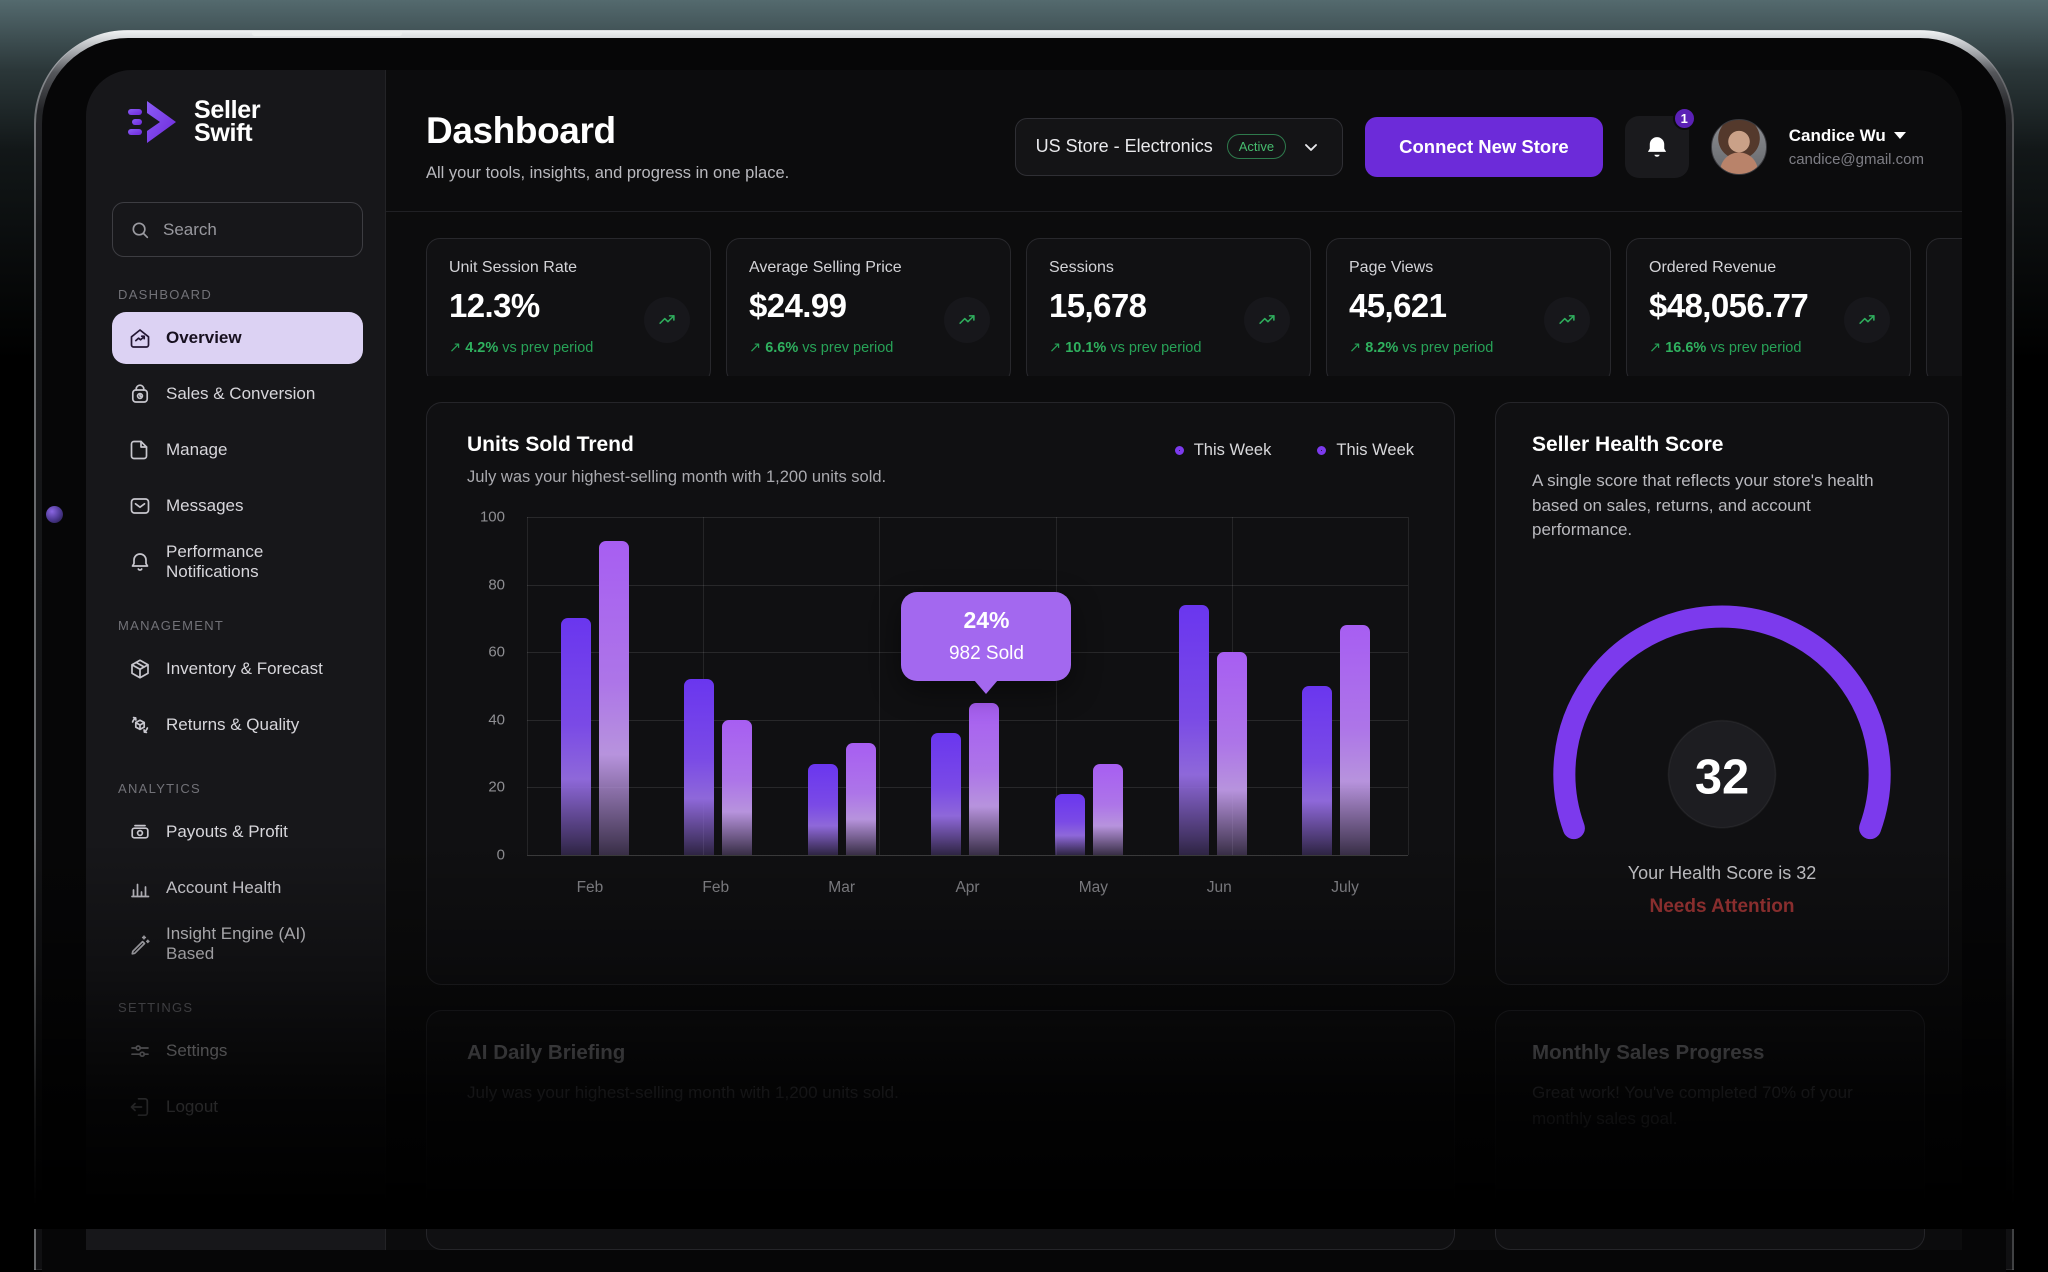 The image size is (2048, 1272). What do you see at coordinates (240, 294) in the screenshot?
I see `nav-section-label: DASHBOARD` at bounding box center [240, 294].